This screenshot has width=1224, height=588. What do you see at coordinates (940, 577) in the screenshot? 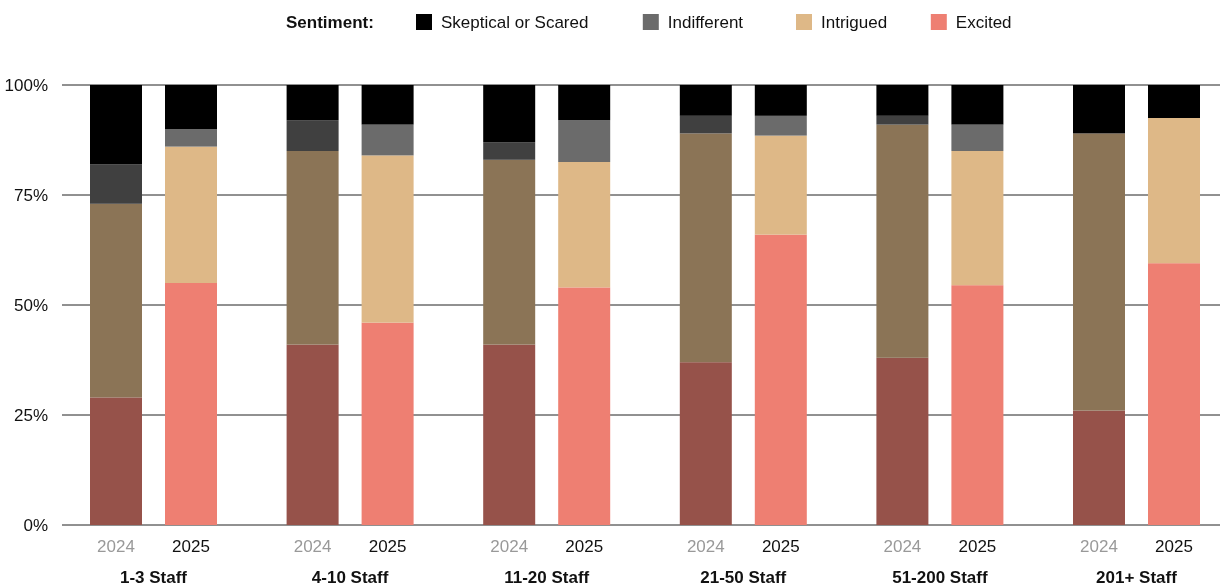
I see `text: 51-200 Staff` at bounding box center [940, 577].